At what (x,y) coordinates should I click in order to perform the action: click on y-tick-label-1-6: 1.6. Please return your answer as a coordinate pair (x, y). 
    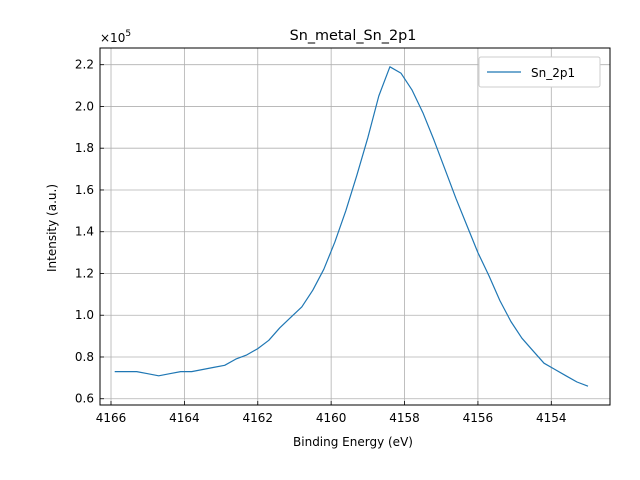
    Looking at the image, I should click on (84, 190).